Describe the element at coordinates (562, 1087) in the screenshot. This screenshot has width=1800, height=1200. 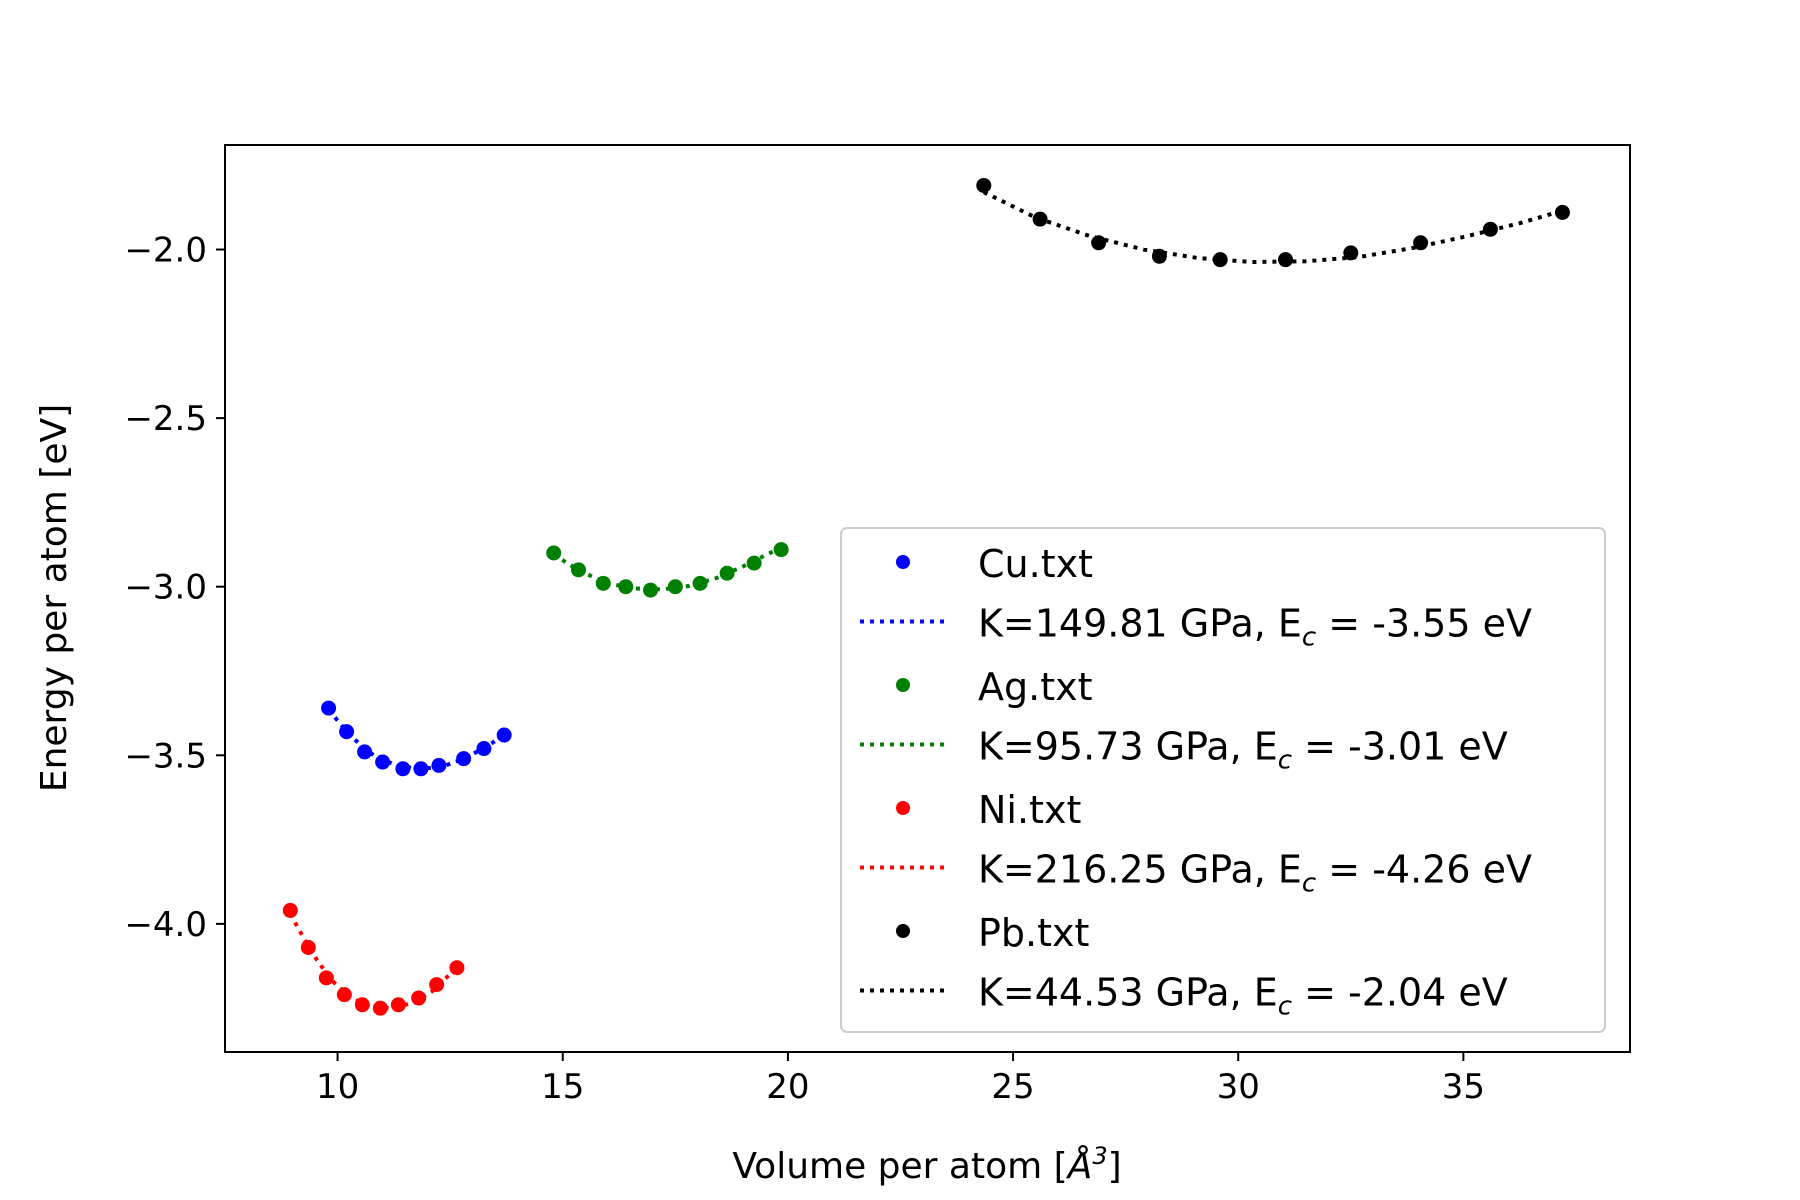
I see `x-tick-label: 15` at that location.